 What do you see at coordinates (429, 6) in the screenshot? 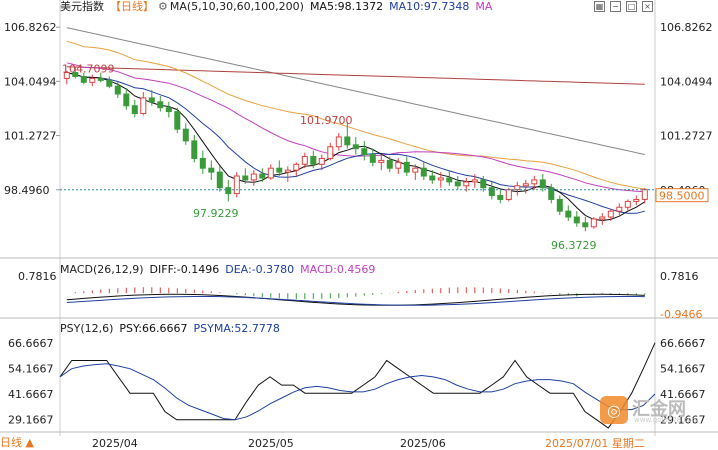
I see `ma10-value: MA10:97.7348` at bounding box center [429, 6].